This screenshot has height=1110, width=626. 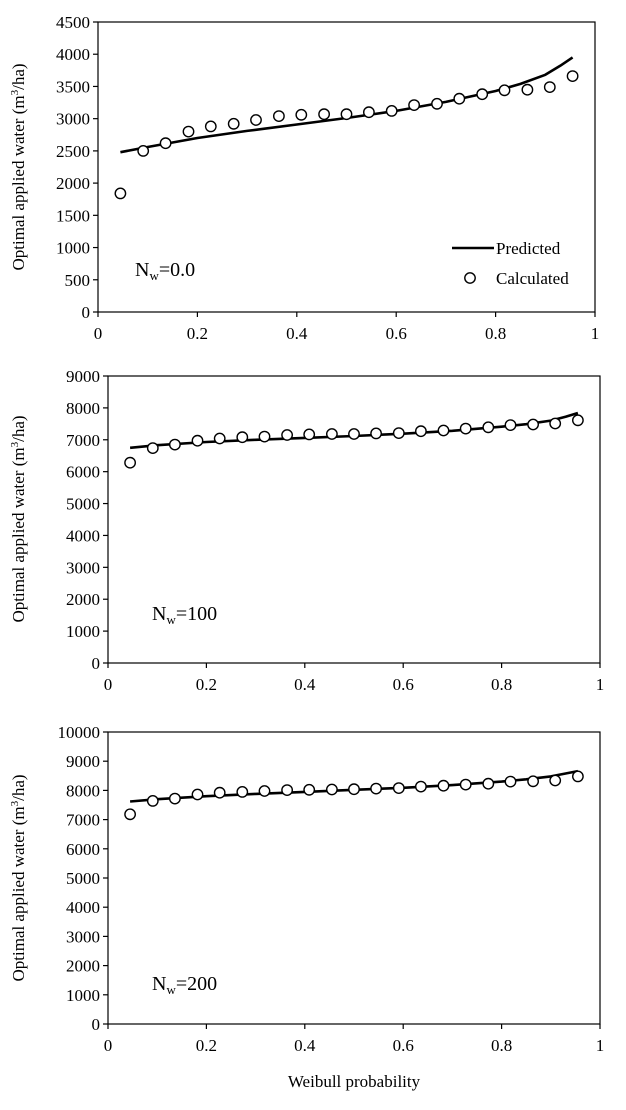 What do you see at coordinates (83, 408) in the screenshot?
I see `y-tick-label: 8000` at bounding box center [83, 408].